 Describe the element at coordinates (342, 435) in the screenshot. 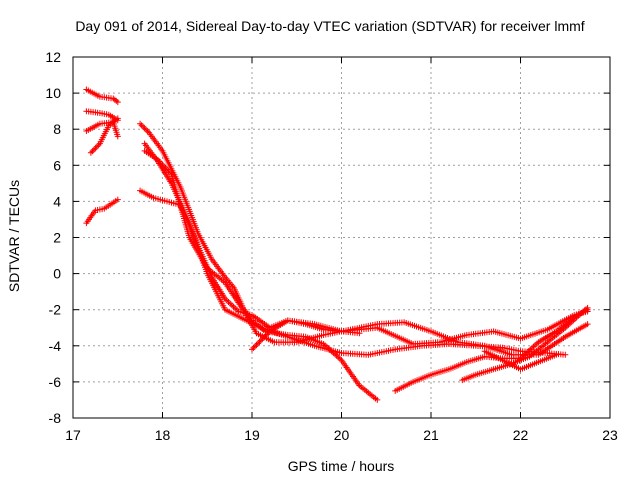

I see `x-tick-label: 20` at that location.